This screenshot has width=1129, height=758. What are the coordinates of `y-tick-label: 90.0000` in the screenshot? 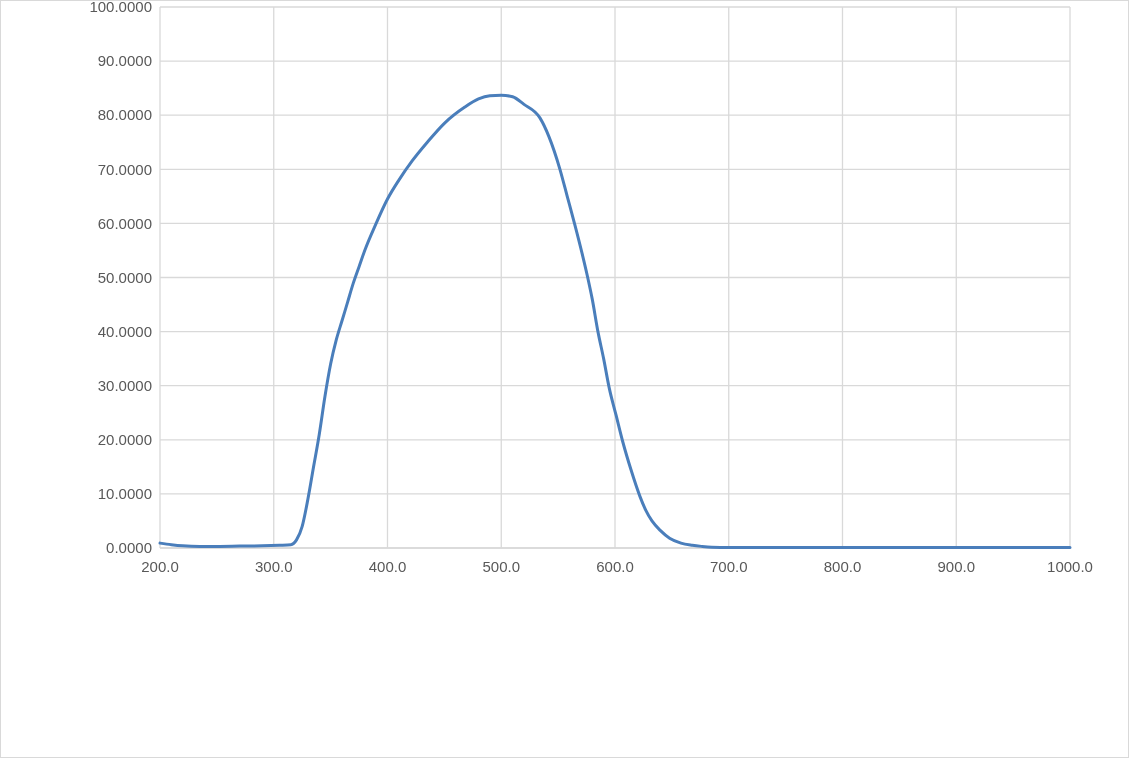 It's located at (124, 61).